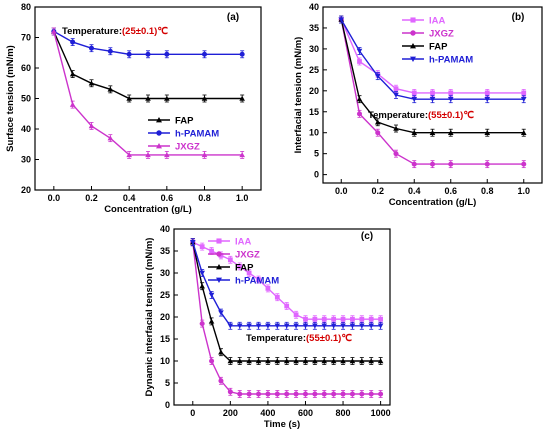  Describe the element at coordinates (298, 95) in the screenshot. I see `y-axis-label: Interfacial tension (mN/m)` at that location.